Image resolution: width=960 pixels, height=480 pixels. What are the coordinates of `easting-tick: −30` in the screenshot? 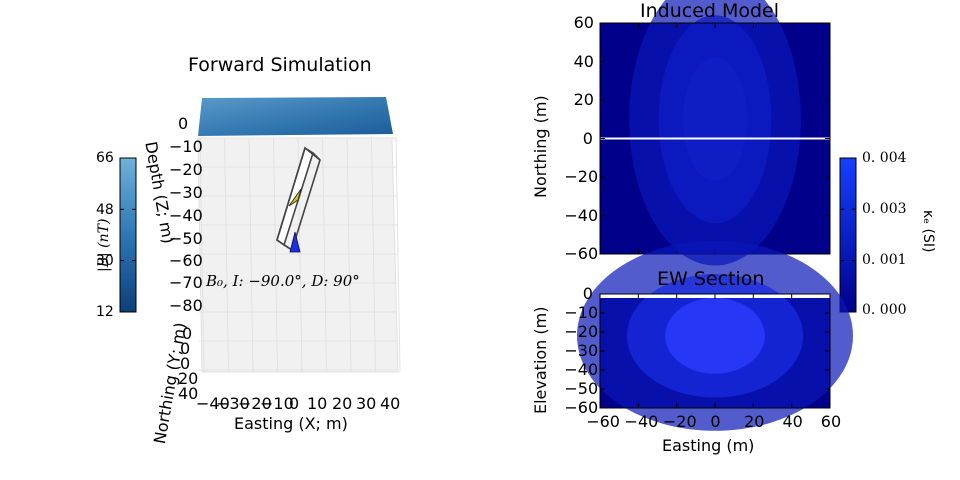 It's located at (233, 403).